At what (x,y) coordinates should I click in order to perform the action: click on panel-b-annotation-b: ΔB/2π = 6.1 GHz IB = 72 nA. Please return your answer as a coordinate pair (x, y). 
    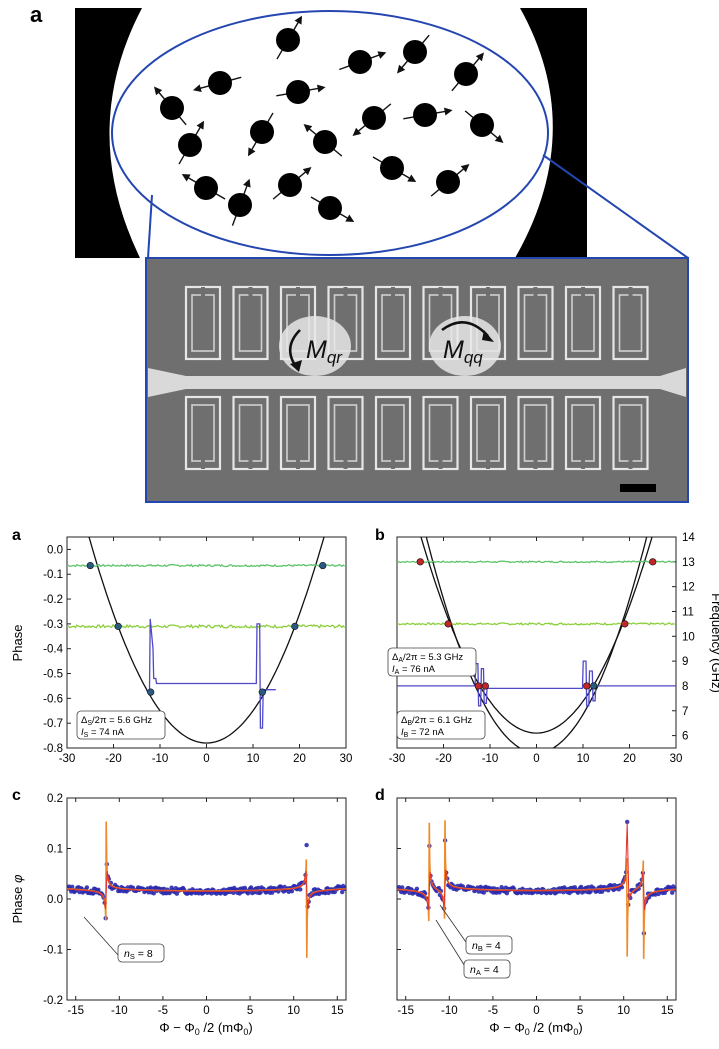
    Looking at the image, I should click on (441, 725).